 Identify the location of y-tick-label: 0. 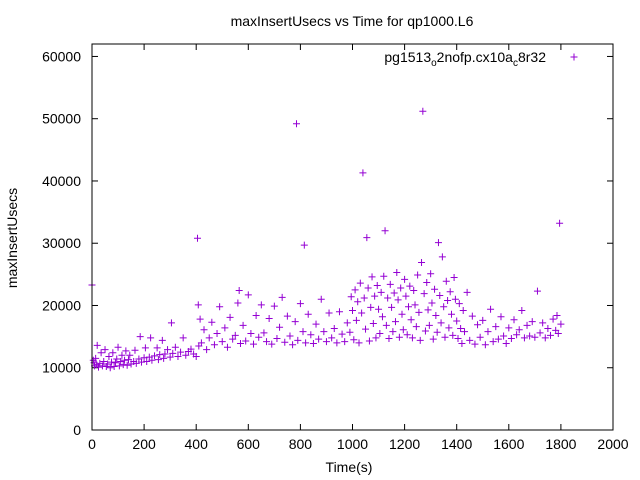
(77, 430).